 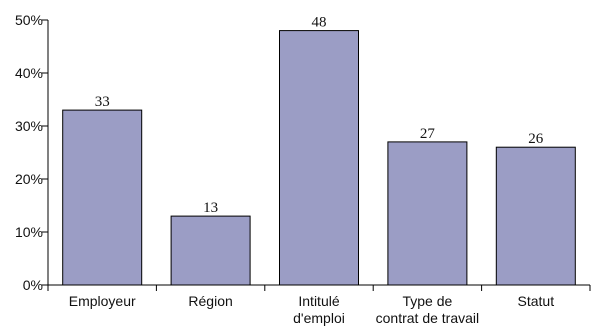 I want to click on category-label: Employeur, so click(x=102, y=301).